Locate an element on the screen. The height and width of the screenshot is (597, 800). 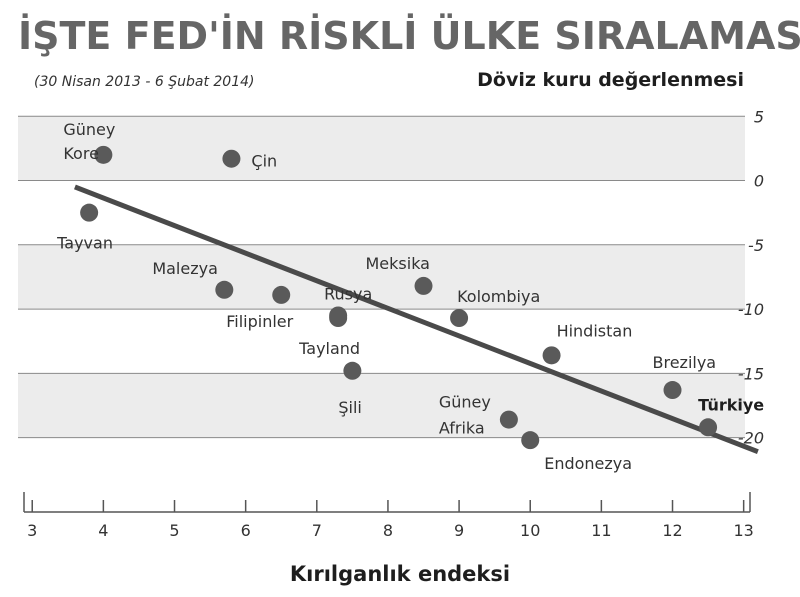
point-label-line: Filipinler is located at coordinates (259, 321).